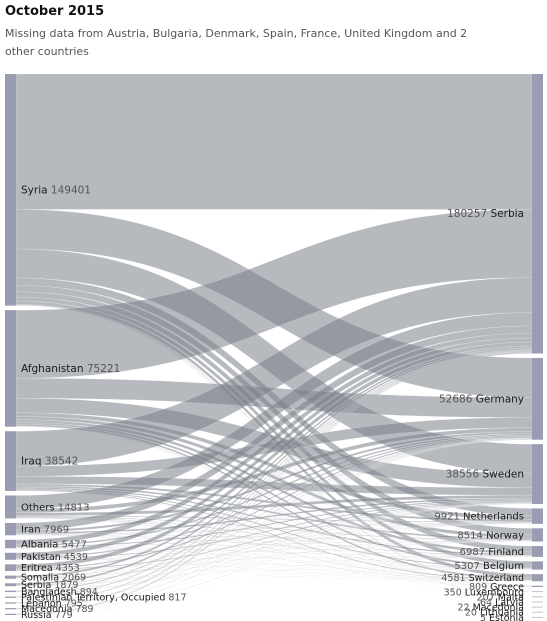 The image size is (547, 621). I want to click on source-label-name: Syria, so click(34, 190).